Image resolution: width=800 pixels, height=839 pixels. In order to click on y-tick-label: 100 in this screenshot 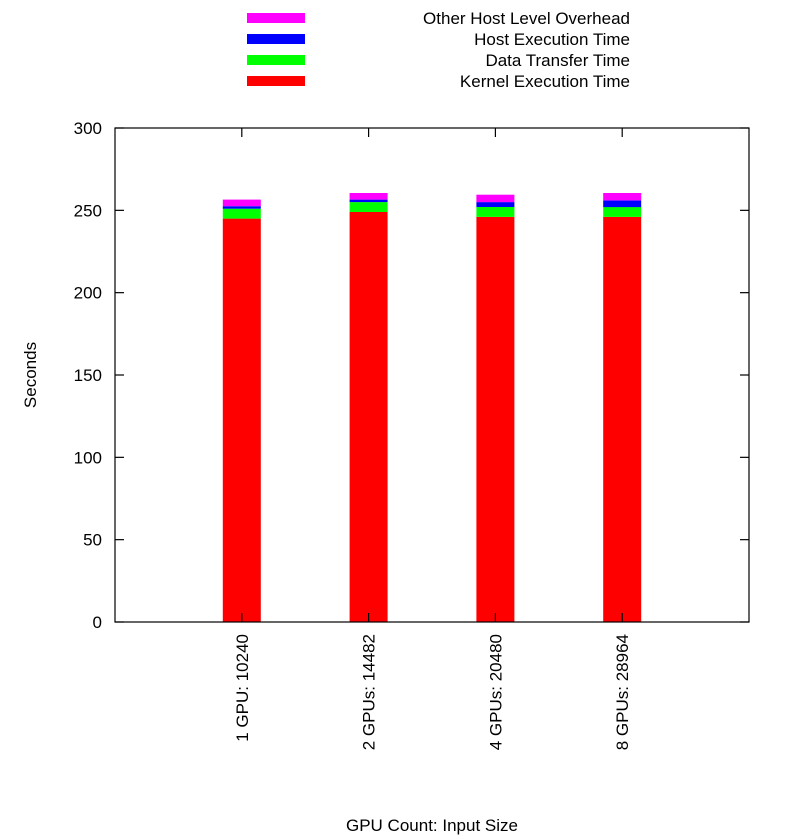, I will do `click(88, 457)`.